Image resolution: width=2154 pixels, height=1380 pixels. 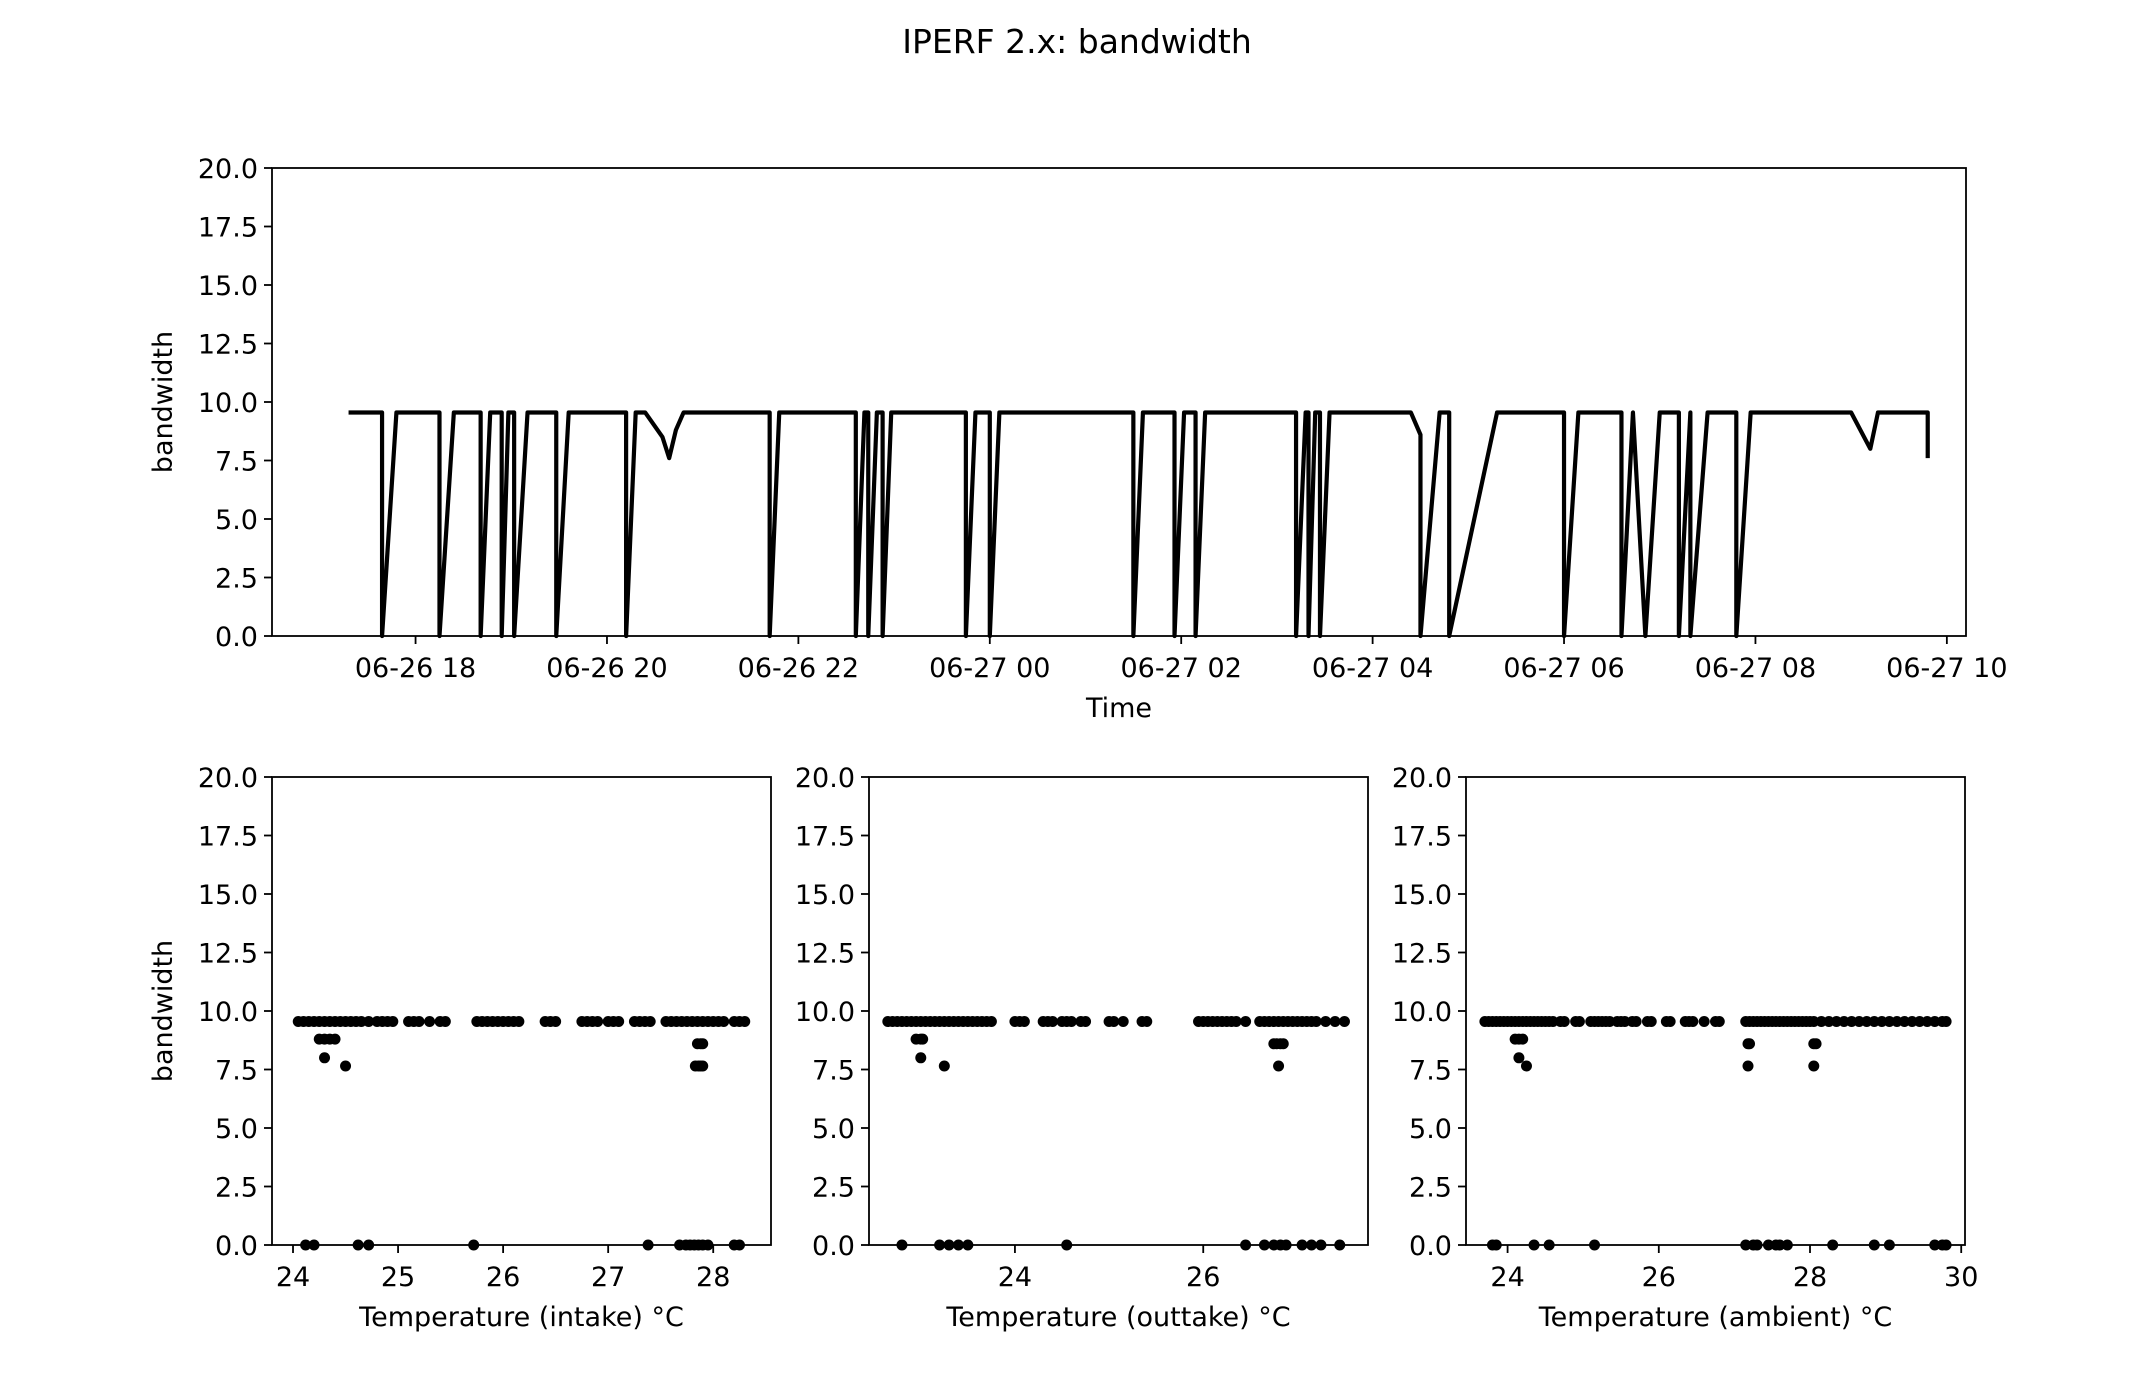 What do you see at coordinates (228, 954) in the screenshot?
I see `y-tick-label: 12.5` at bounding box center [228, 954].